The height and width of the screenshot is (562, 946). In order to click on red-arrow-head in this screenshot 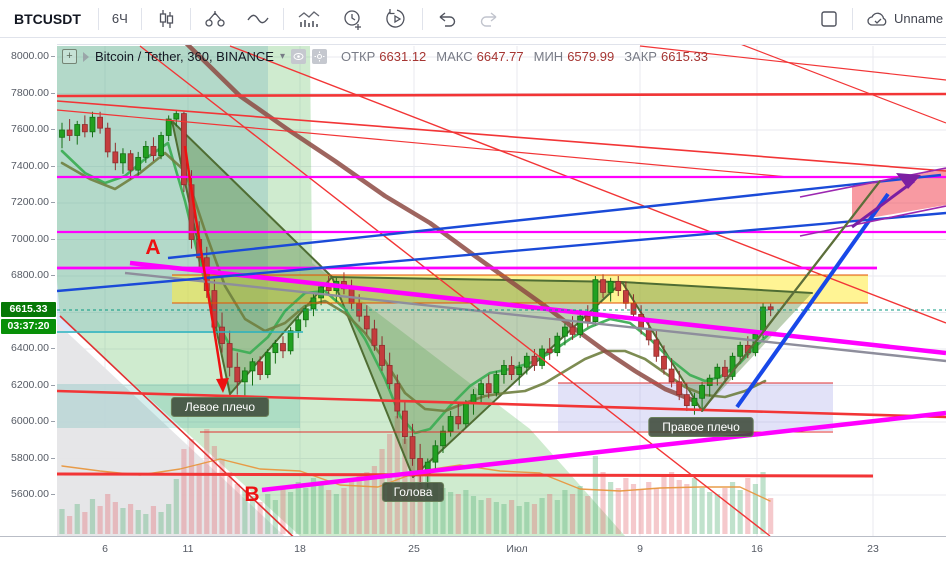, I will do `click(222, 385)`.